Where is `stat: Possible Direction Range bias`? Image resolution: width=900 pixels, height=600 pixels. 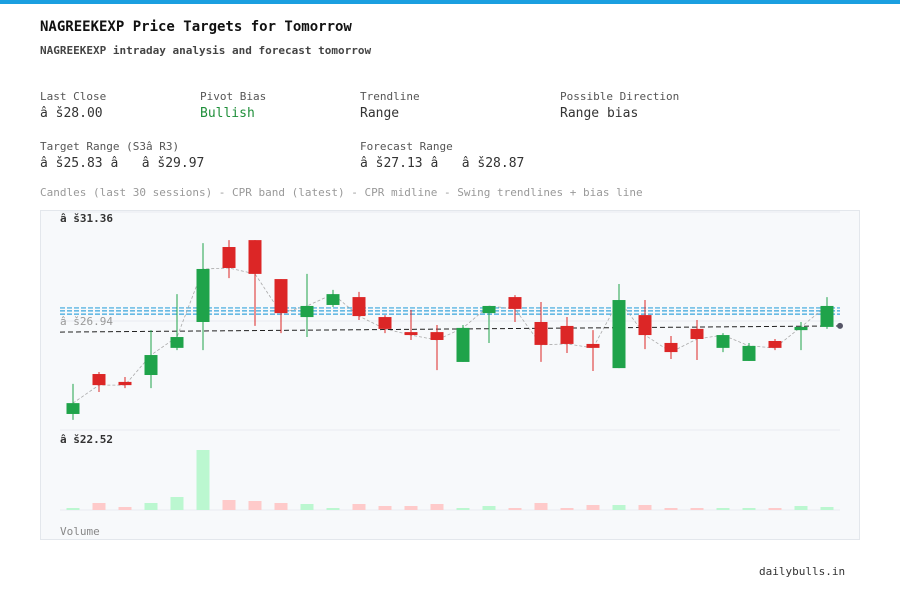 stat: Possible Direction Range bias is located at coordinates (619, 105).